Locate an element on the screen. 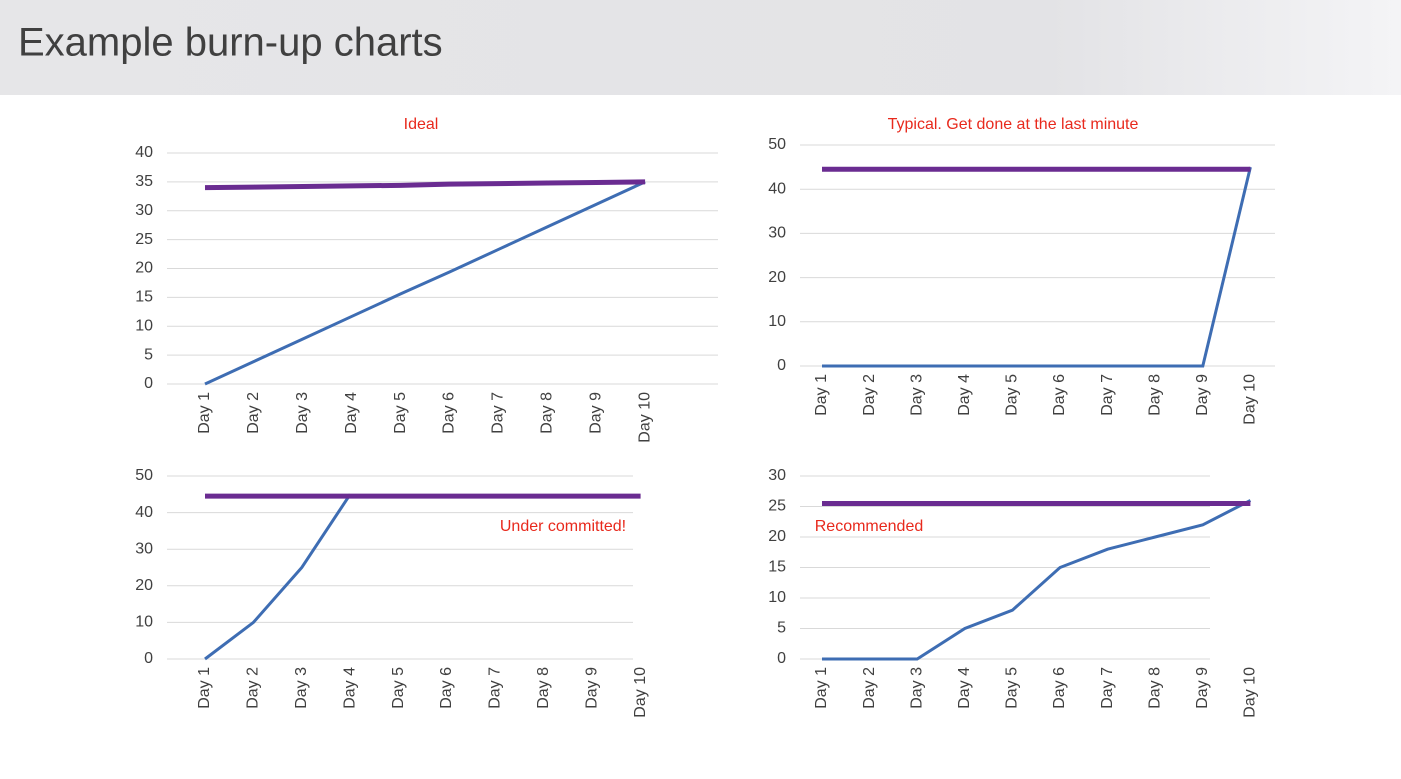 The width and height of the screenshot is (1401, 779). scope-line is located at coordinates (425, 185).